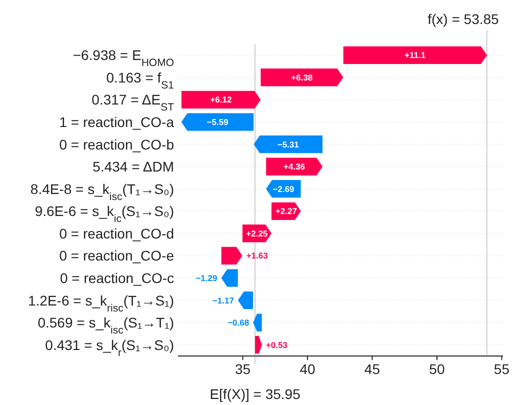 The width and height of the screenshot is (515, 405). Describe the element at coordinates (101, 303) in the screenshot. I see `y-tick-label: 1.2E-6 = s_k$_{risc}$(T₁→S₁)` at that location.